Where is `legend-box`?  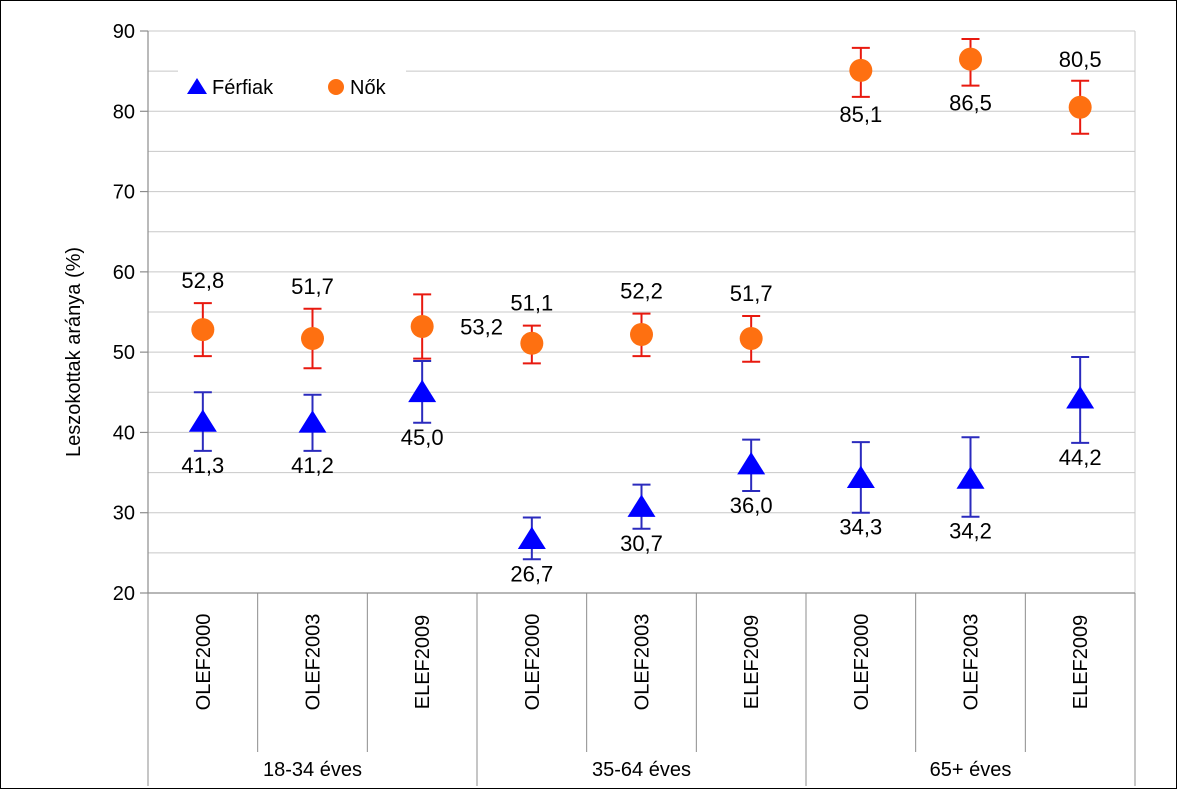
legend-box is located at coordinates (292, 87).